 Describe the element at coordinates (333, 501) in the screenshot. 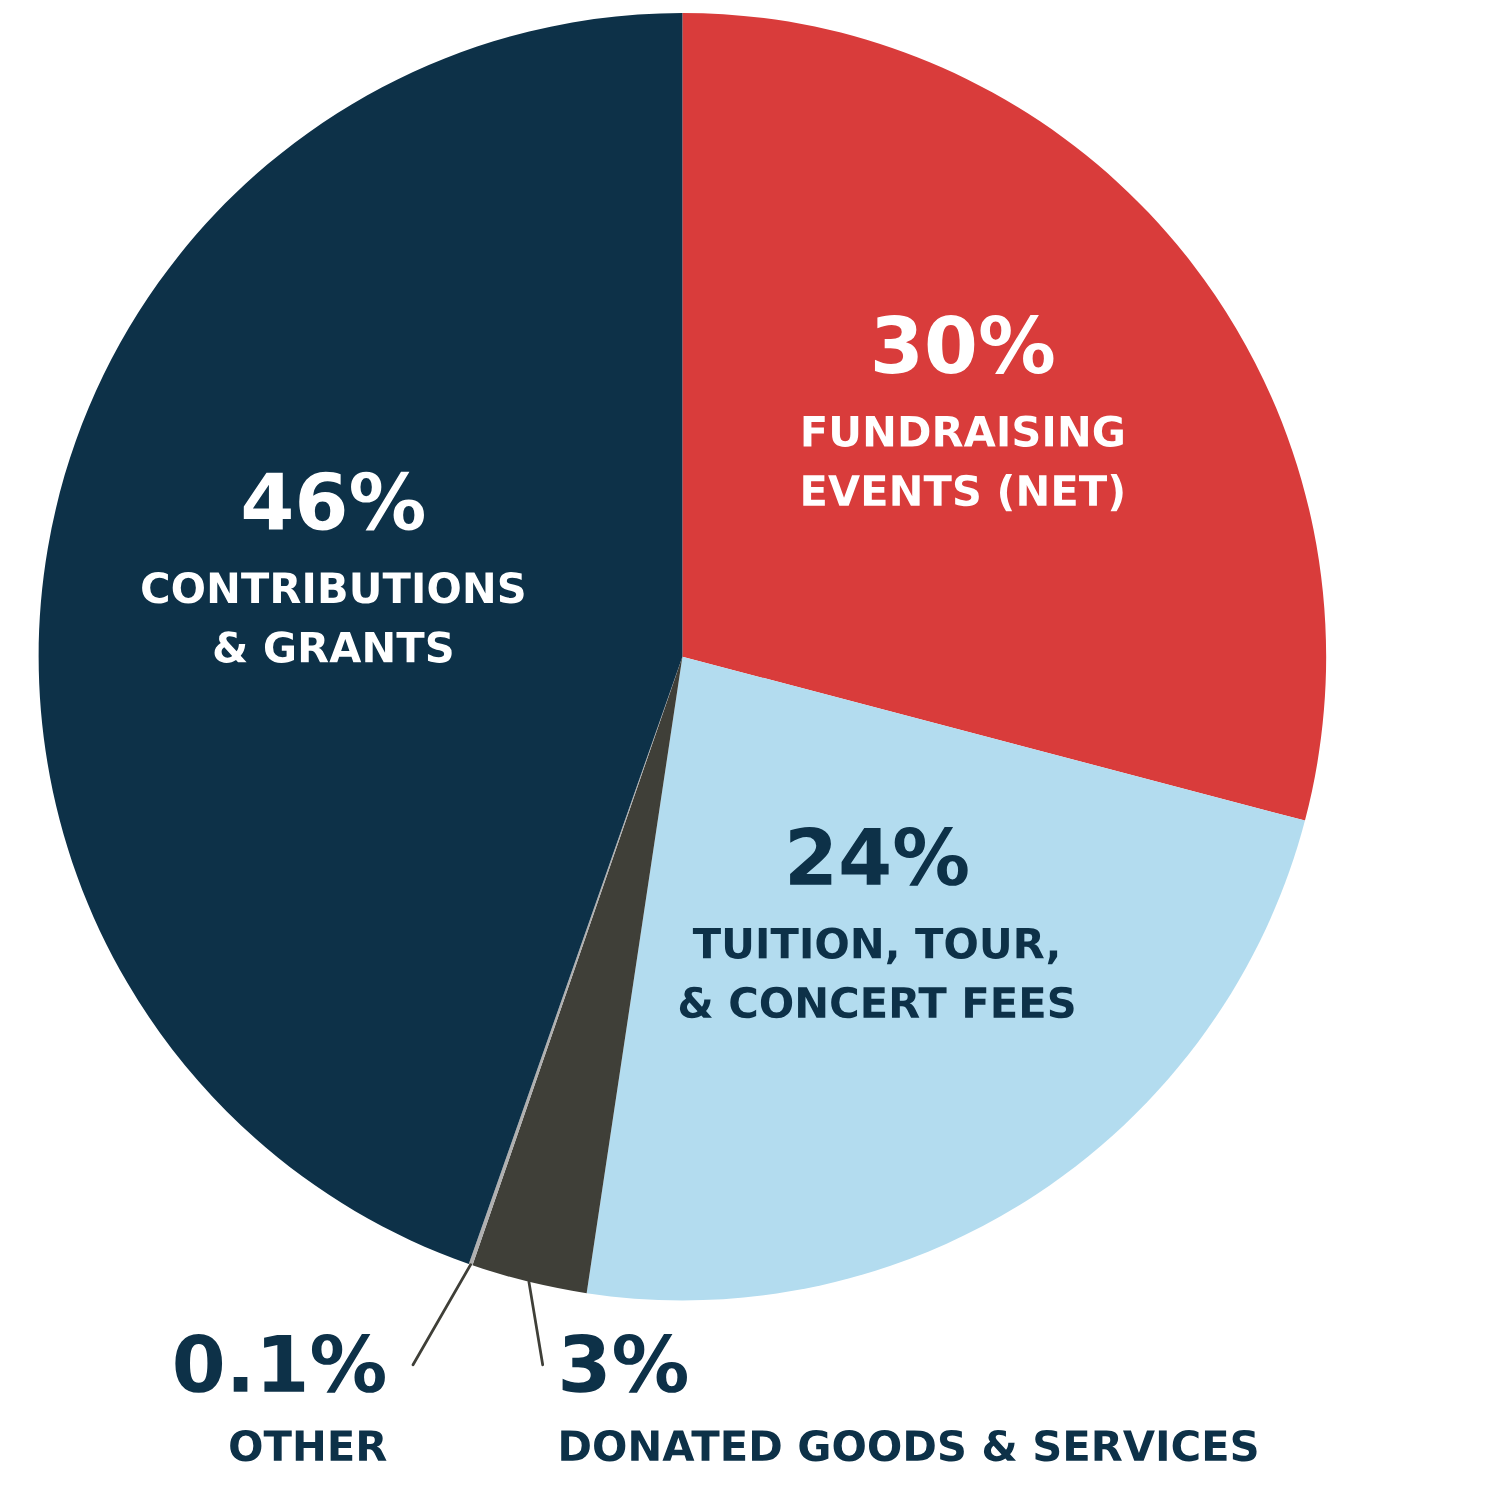

I see `data-label: 46%` at that location.